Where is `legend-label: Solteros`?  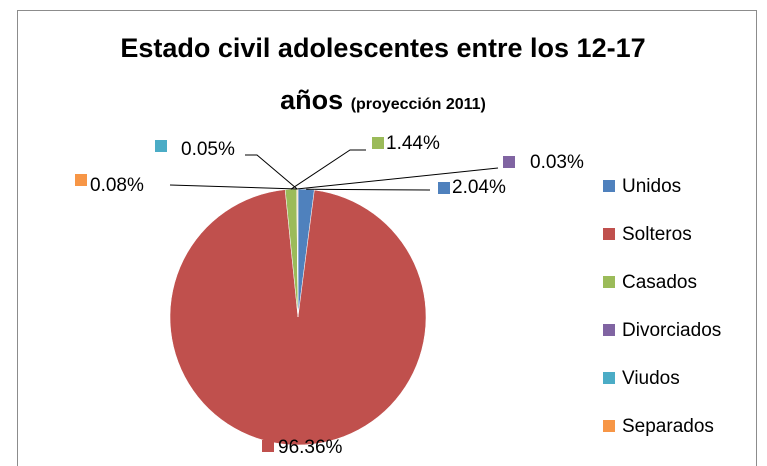
legend-label: Solteros is located at coordinates (657, 234).